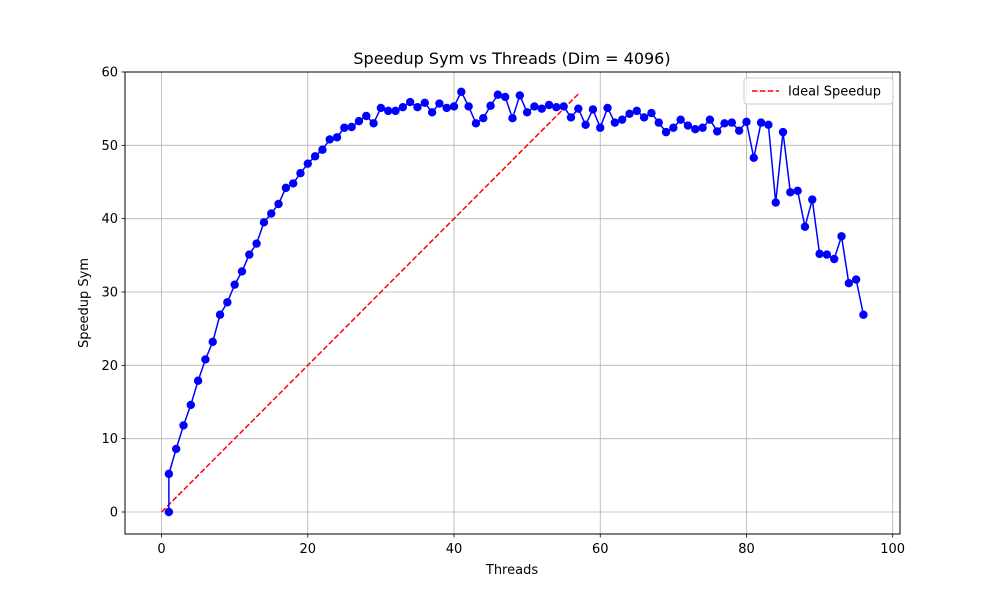  Describe the element at coordinates (746, 549) in the screenshot. I see `x-tick-label: 80` at that location.